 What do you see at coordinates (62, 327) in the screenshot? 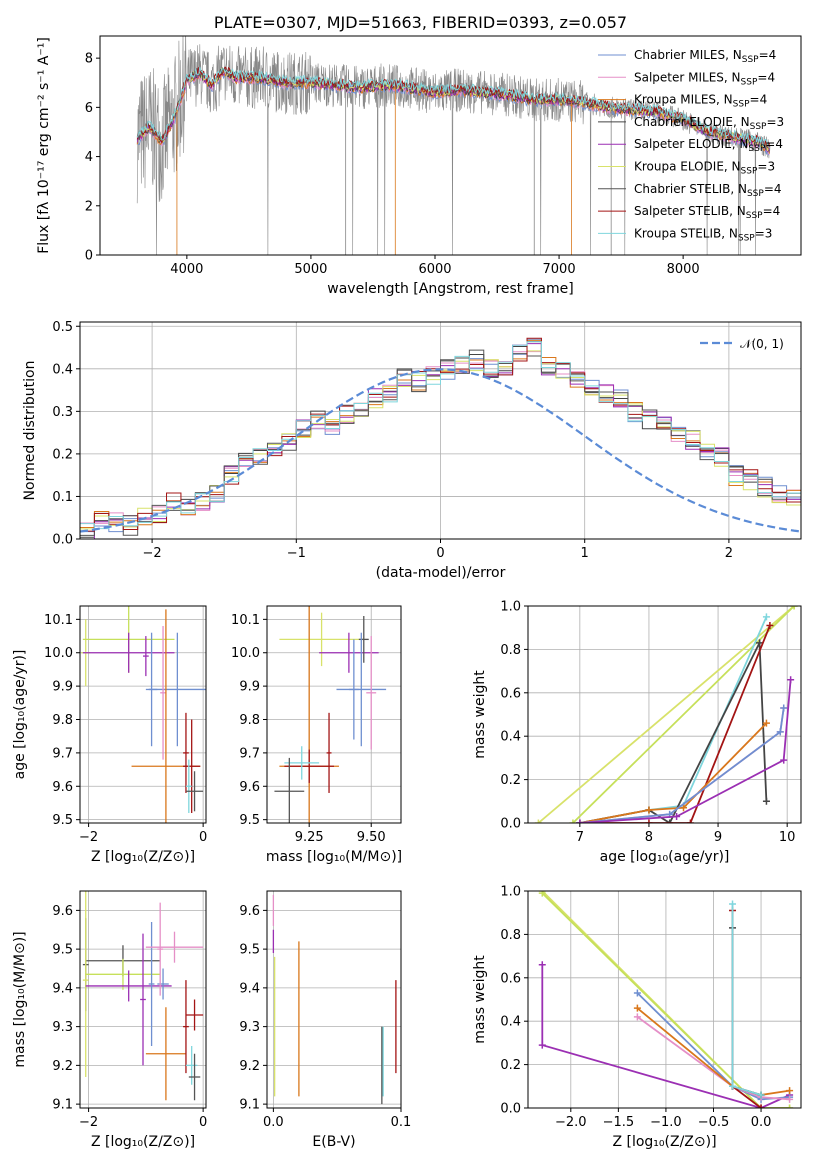
I see `y-tick-label: 0.5` at bounding box center [62, 327].